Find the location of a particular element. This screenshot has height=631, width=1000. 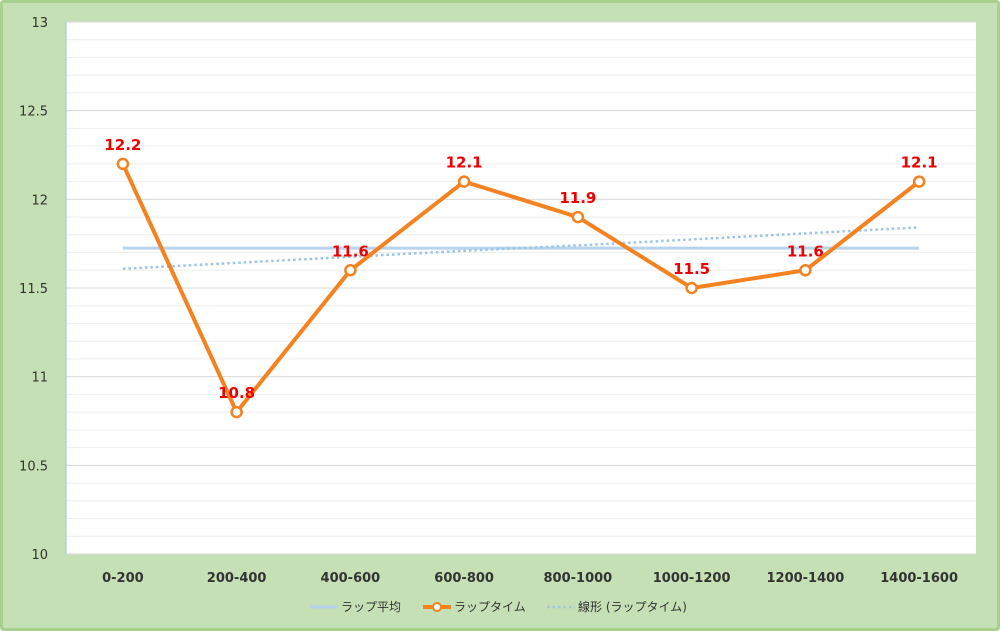

y-tick-label: 10 is located at coordinates (39, 555).